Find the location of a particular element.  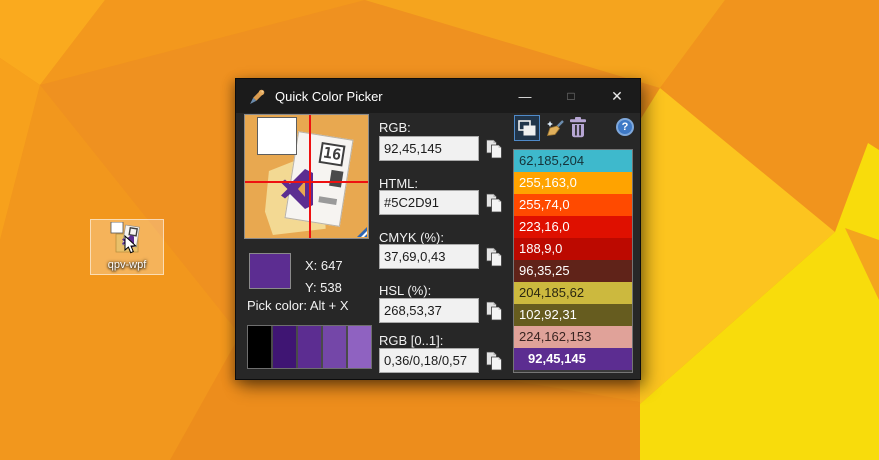

desktop-icon-qpv-wpf: qpv-wpf is located at coordinates (127, 247).